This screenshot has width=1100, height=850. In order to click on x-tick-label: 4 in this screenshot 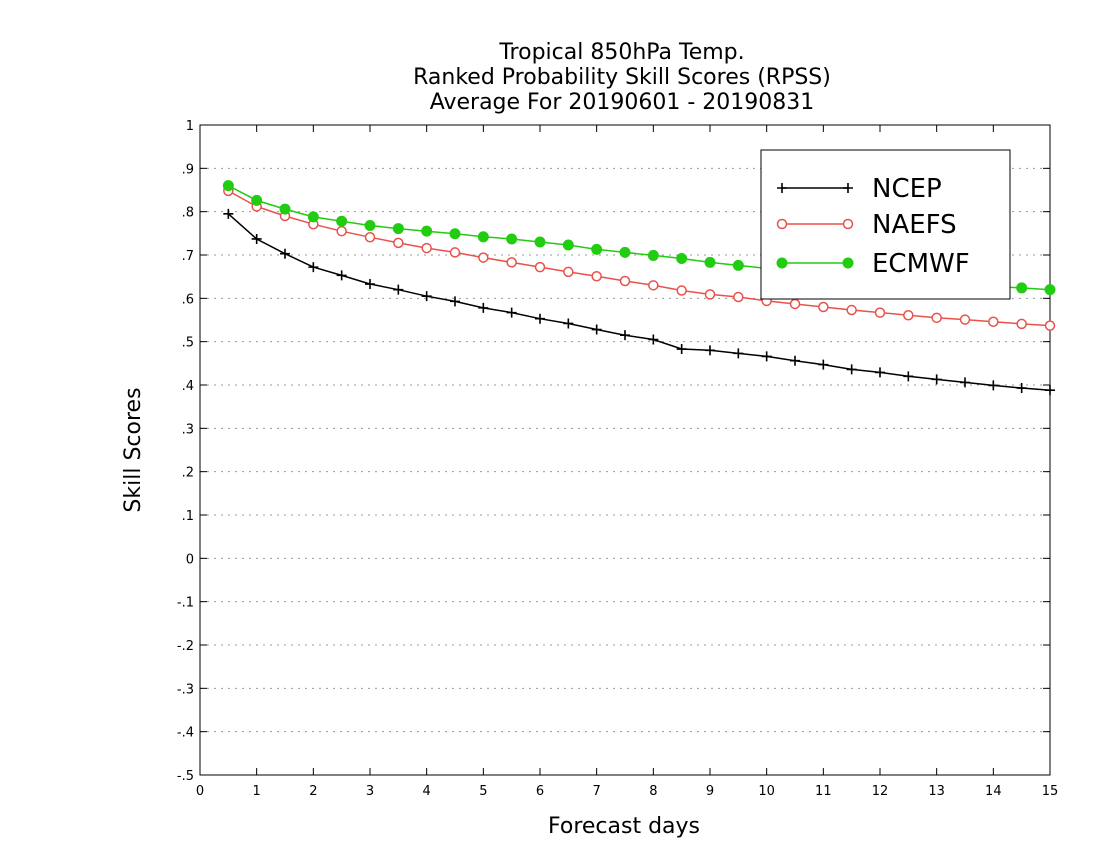, I will do `click(427, 791)`.